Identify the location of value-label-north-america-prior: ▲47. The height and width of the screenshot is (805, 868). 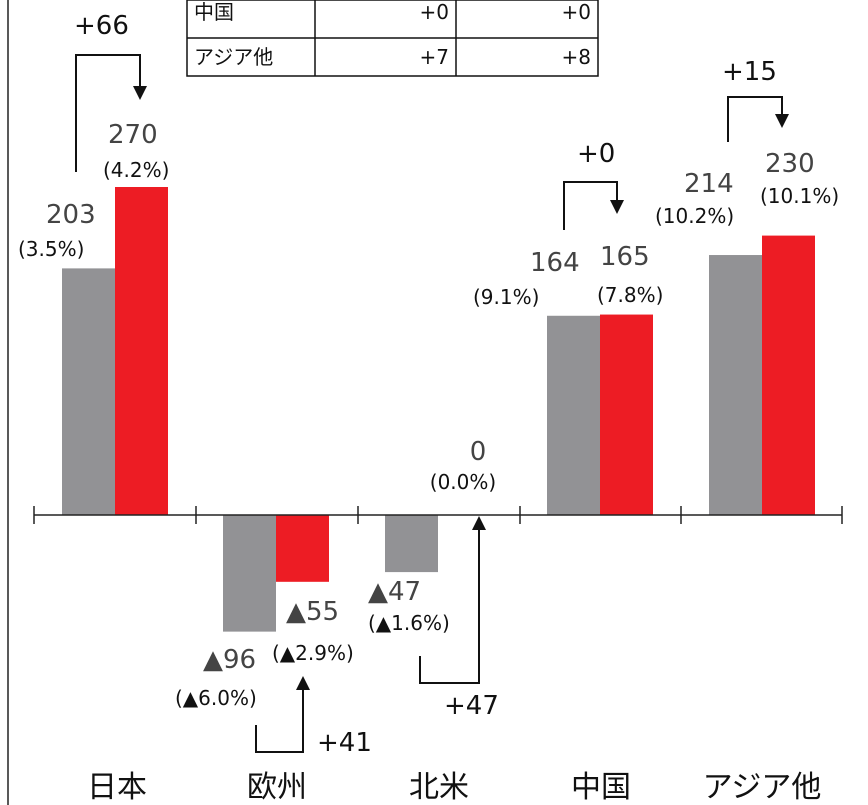
(394, 592).